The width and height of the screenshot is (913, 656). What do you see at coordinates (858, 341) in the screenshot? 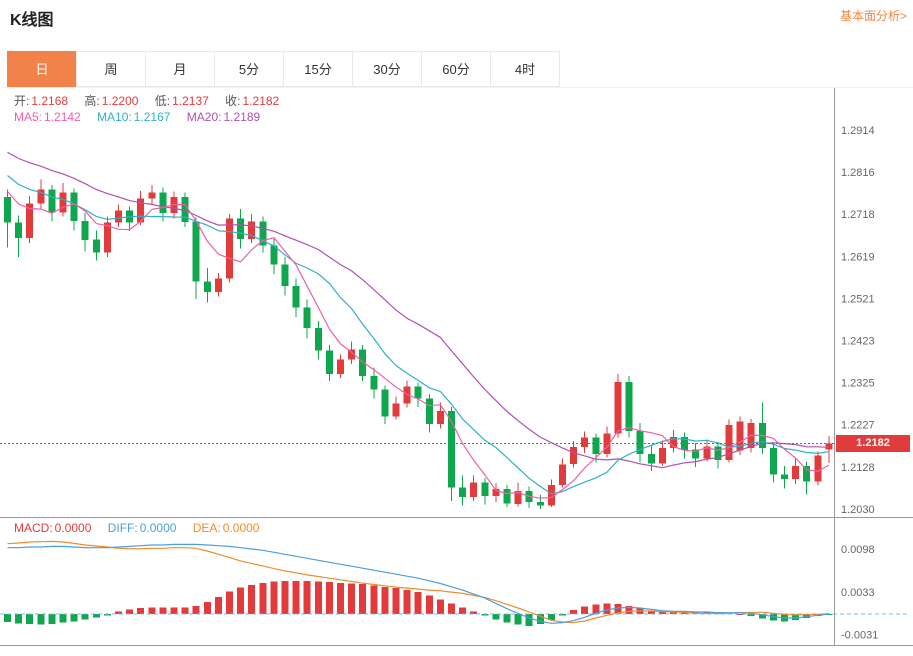
I see `price-axis-label: 1.2423` at bounding box center [858, 341].